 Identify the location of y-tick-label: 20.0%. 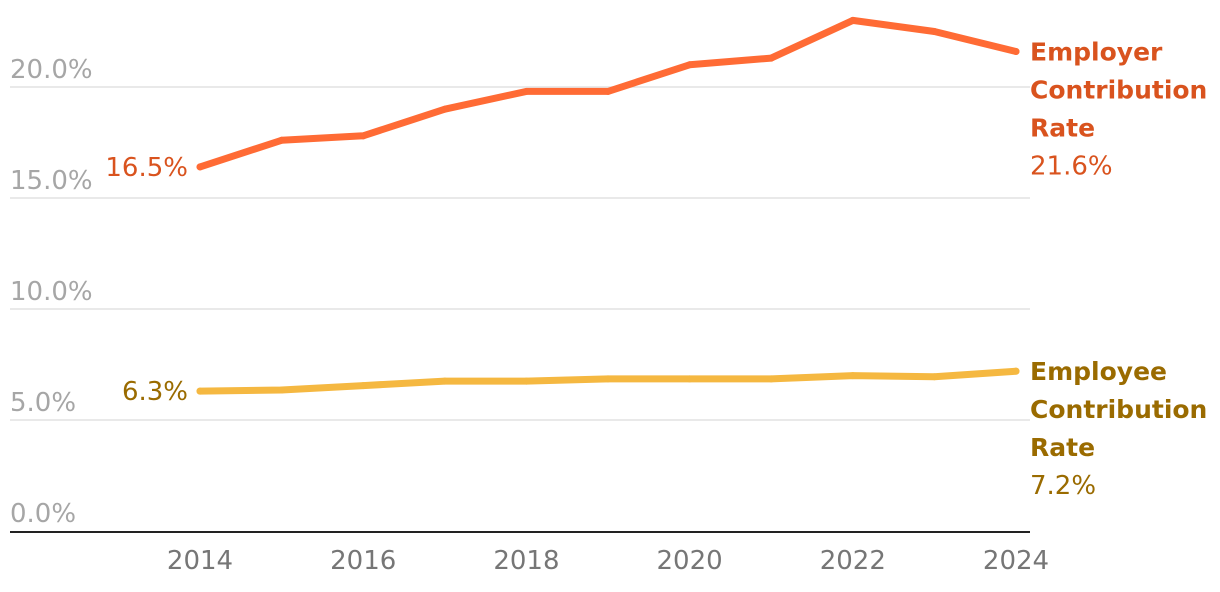
(51, 70).